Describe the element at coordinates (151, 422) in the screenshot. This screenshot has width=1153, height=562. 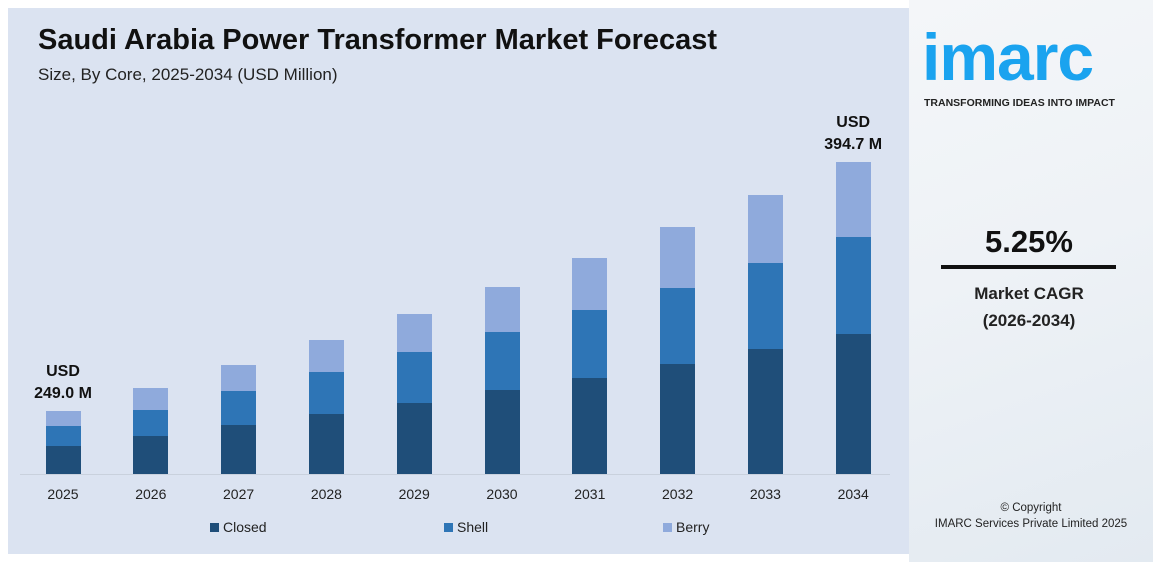
I see `bar-2026-shell` at that location.